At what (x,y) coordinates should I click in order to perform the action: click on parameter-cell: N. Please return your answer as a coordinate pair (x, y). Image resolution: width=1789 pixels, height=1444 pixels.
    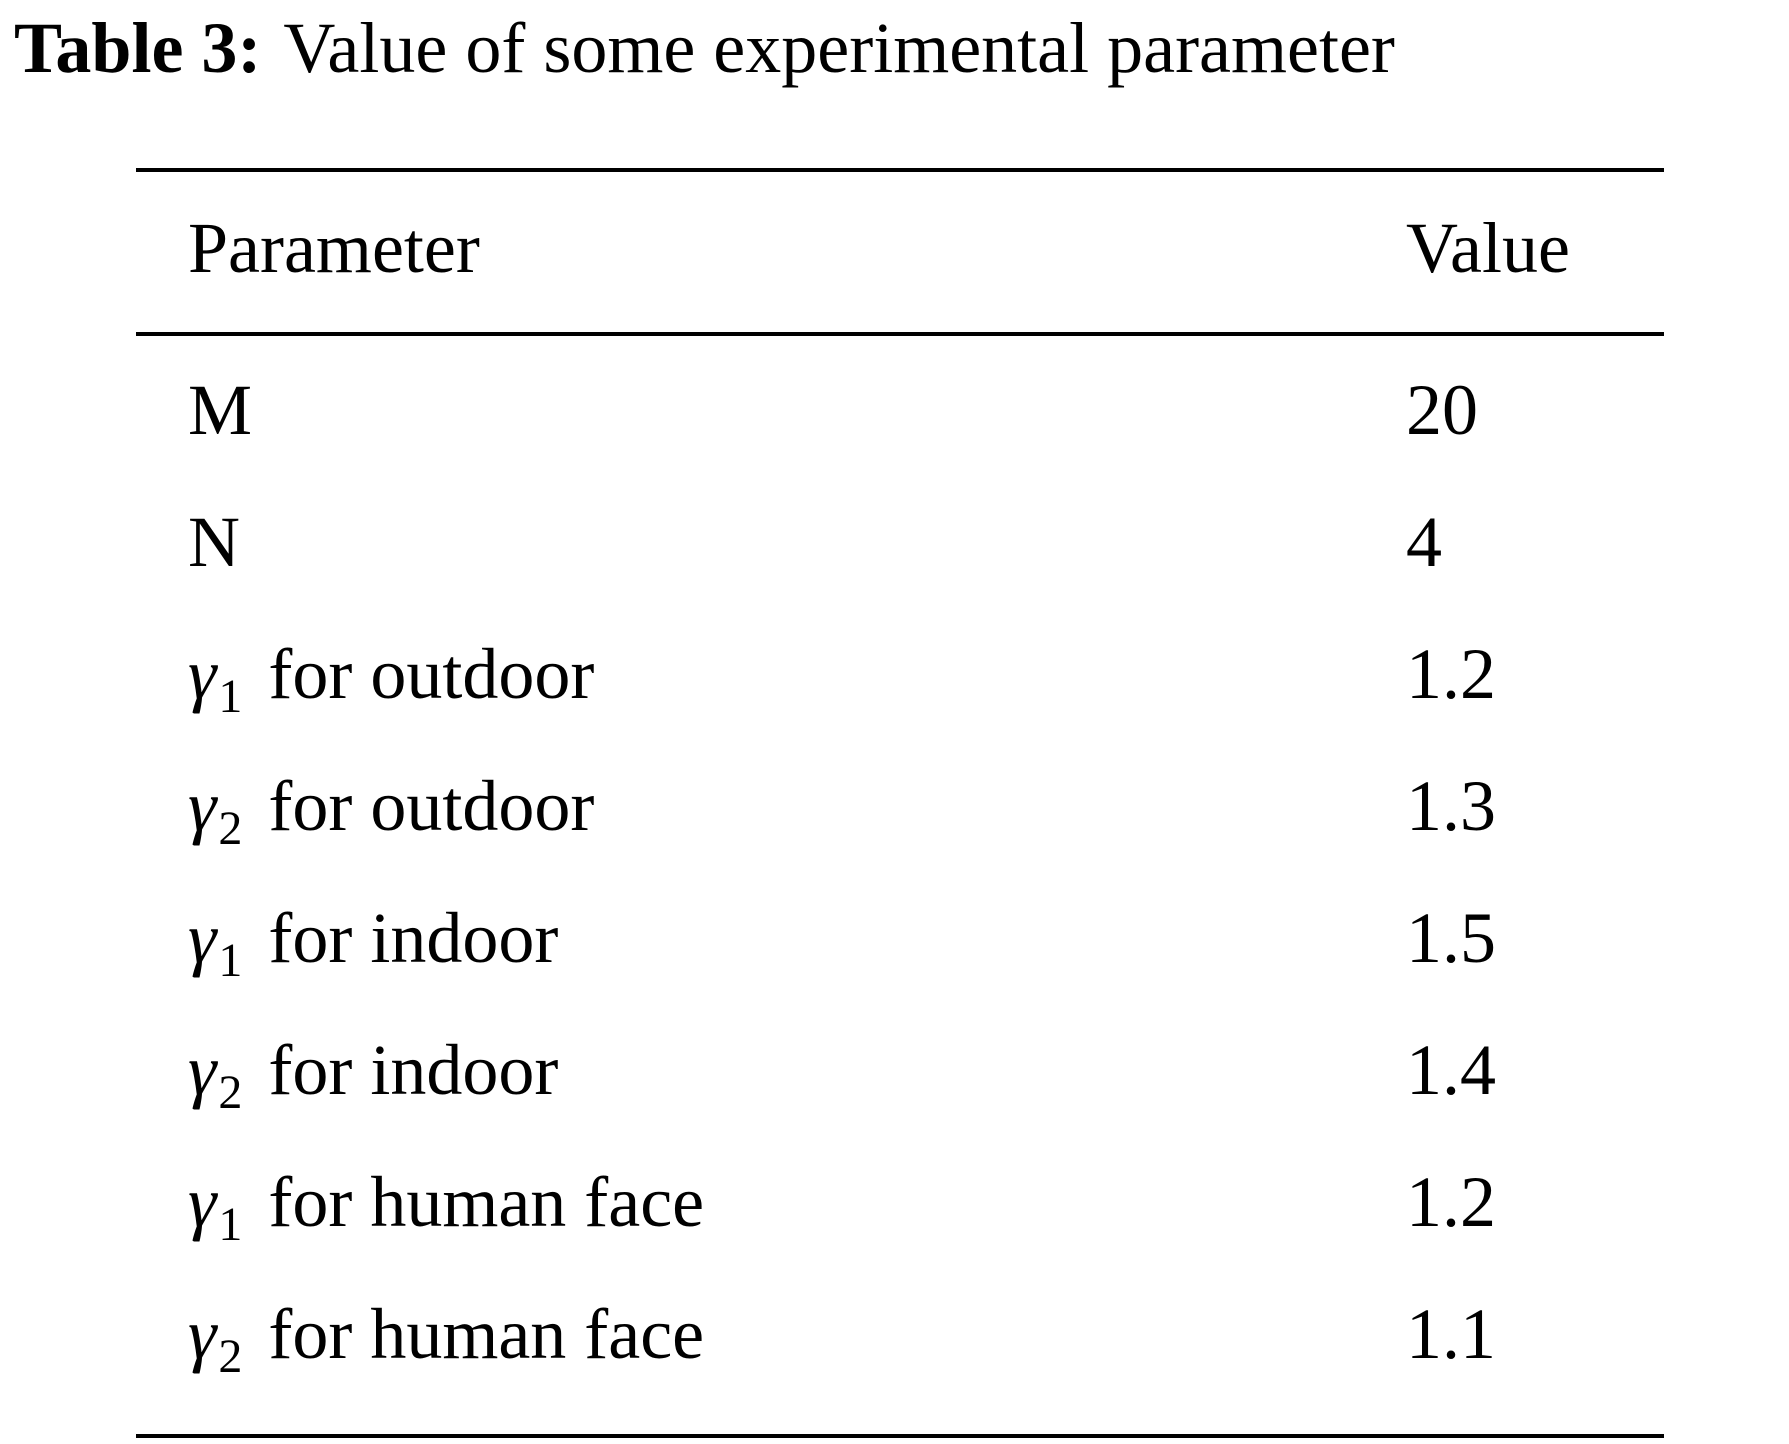
    Looking at the image, I should click on (214, 542).